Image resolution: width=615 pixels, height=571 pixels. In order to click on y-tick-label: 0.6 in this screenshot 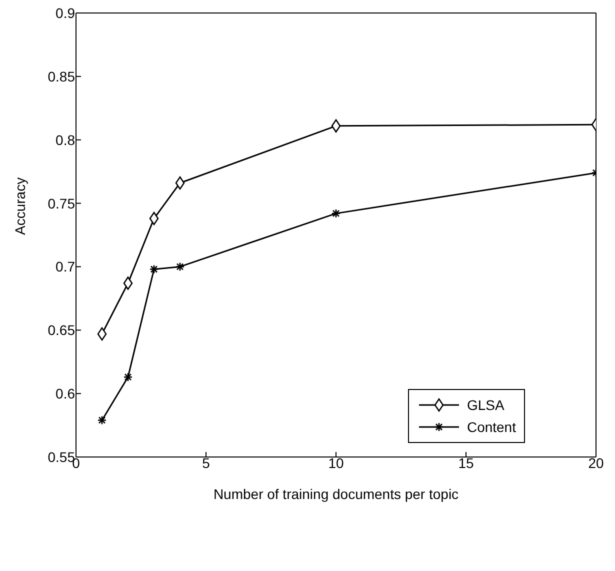, I will do `click(66, 394)`.